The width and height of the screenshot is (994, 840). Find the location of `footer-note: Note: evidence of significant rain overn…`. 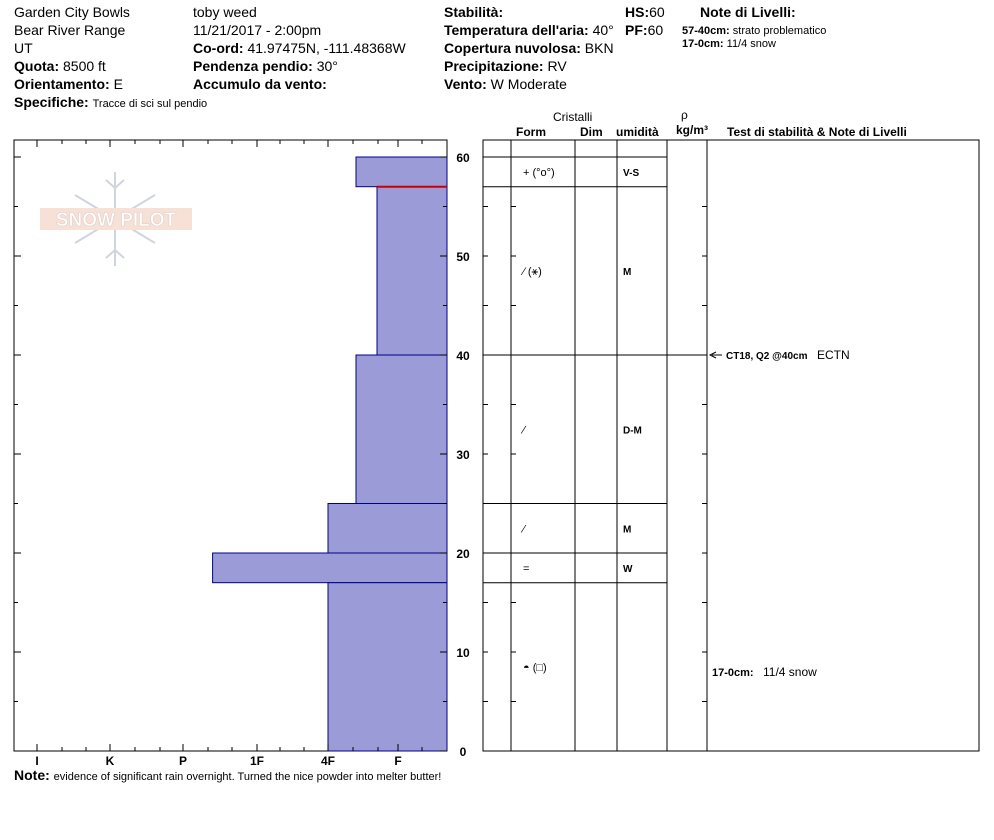

footer-note: Note: evidence of significant rain overn… is located at coordinates (227, 775).